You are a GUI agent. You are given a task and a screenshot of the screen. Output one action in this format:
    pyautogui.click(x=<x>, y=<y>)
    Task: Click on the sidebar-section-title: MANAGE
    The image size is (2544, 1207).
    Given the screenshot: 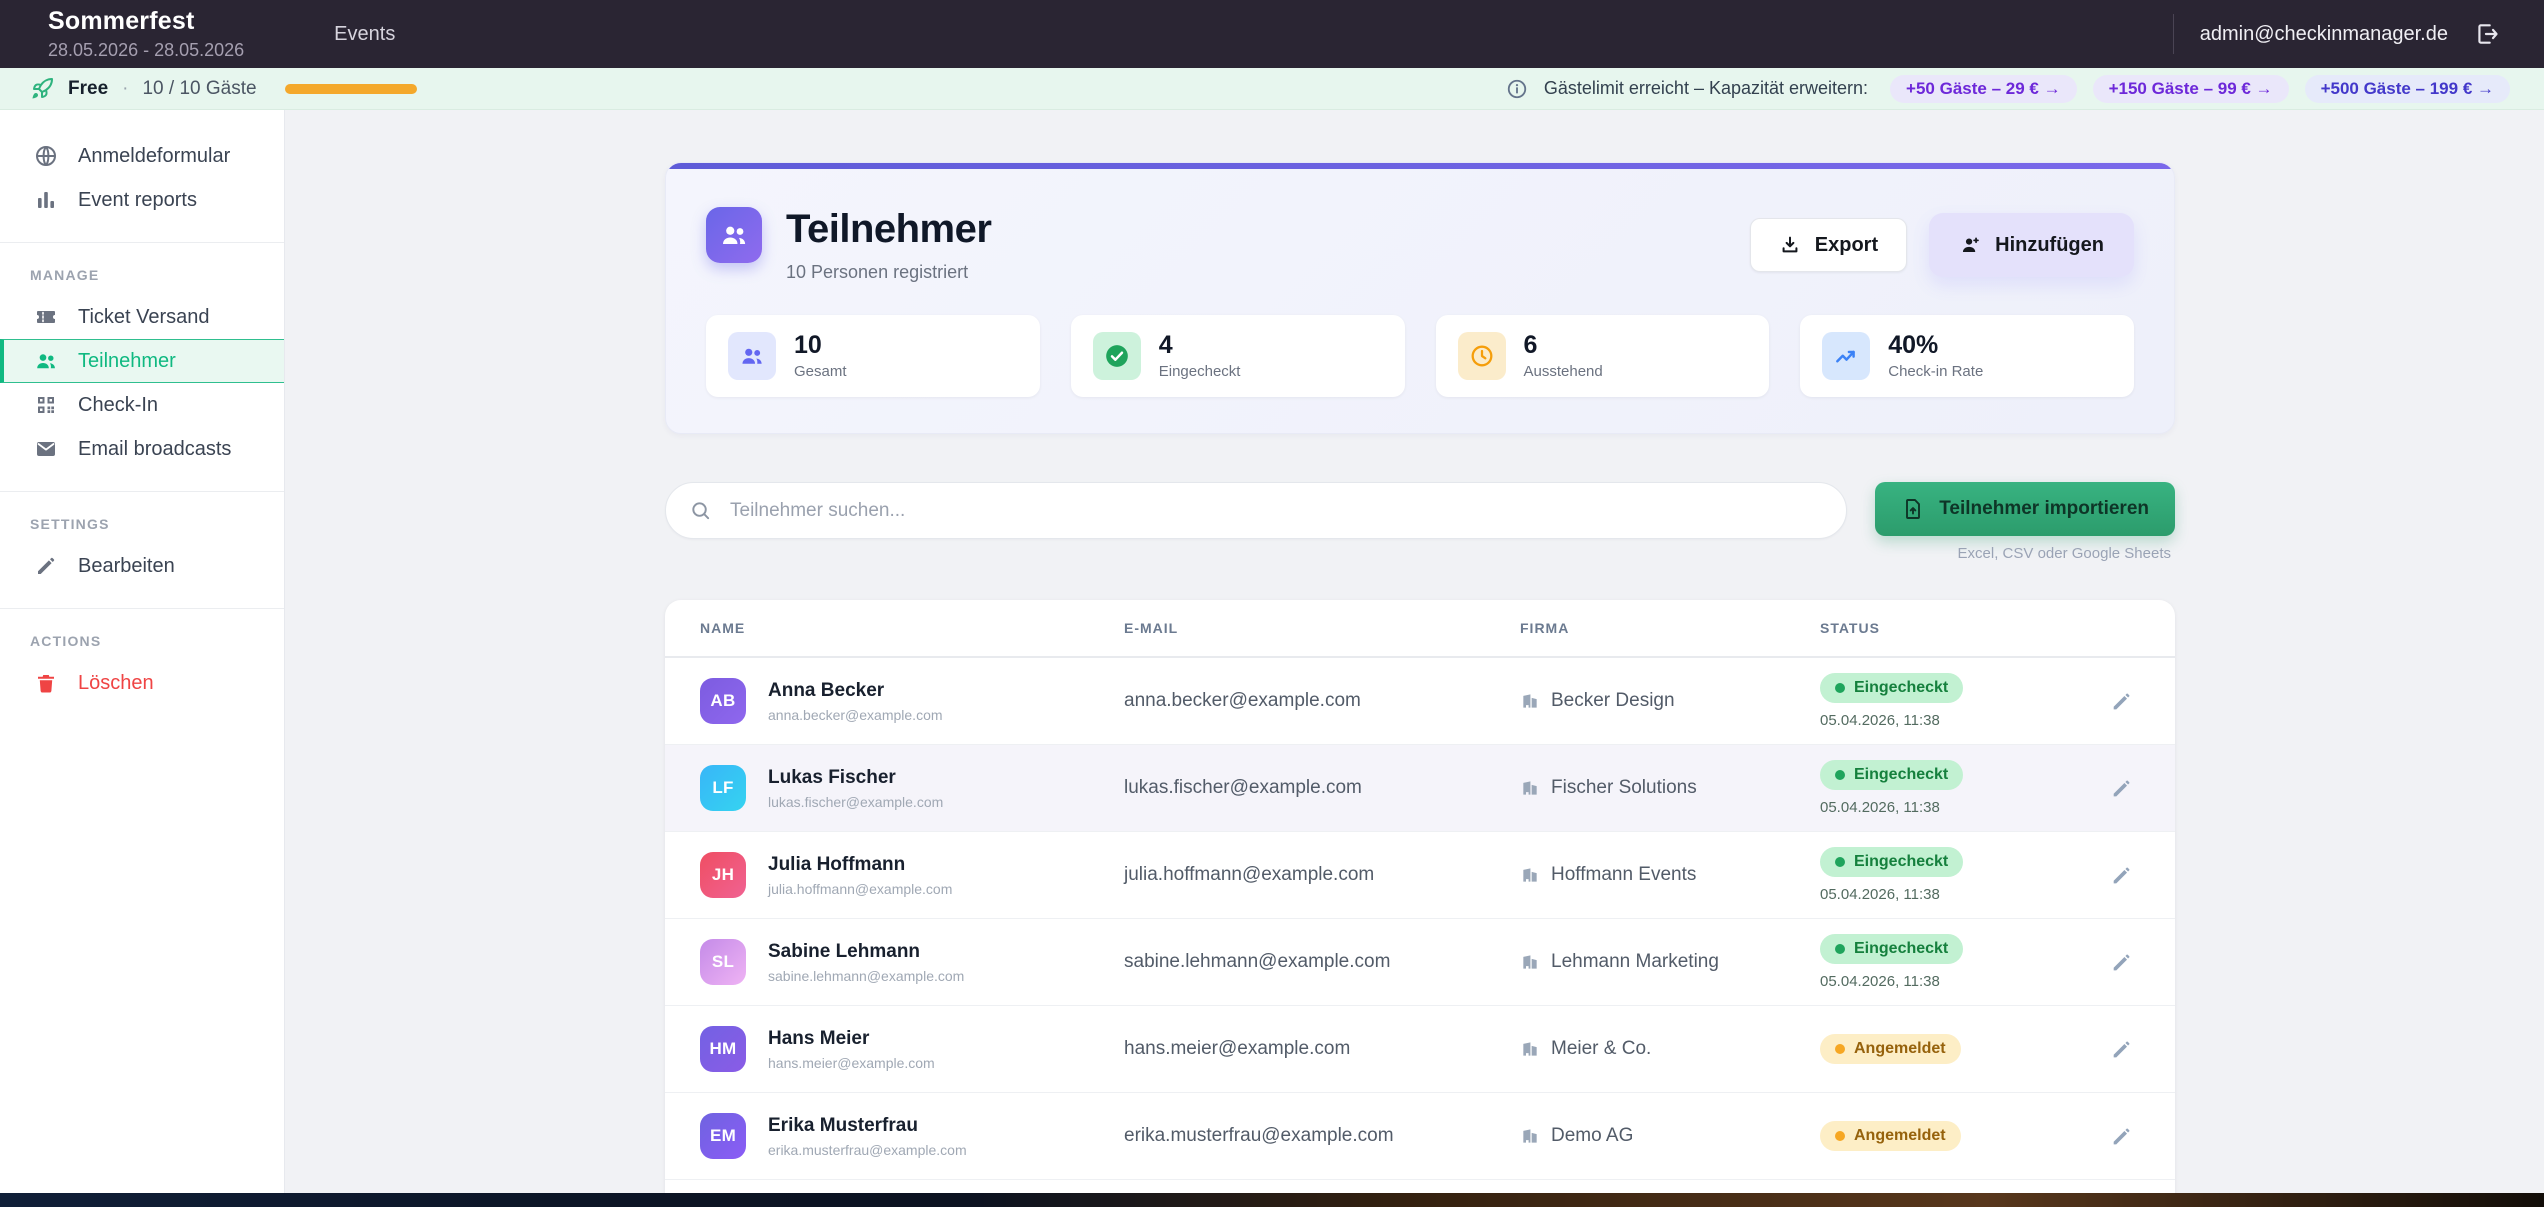 What is the action you would take?
    pyautogui.click(x=65, y=275)
    